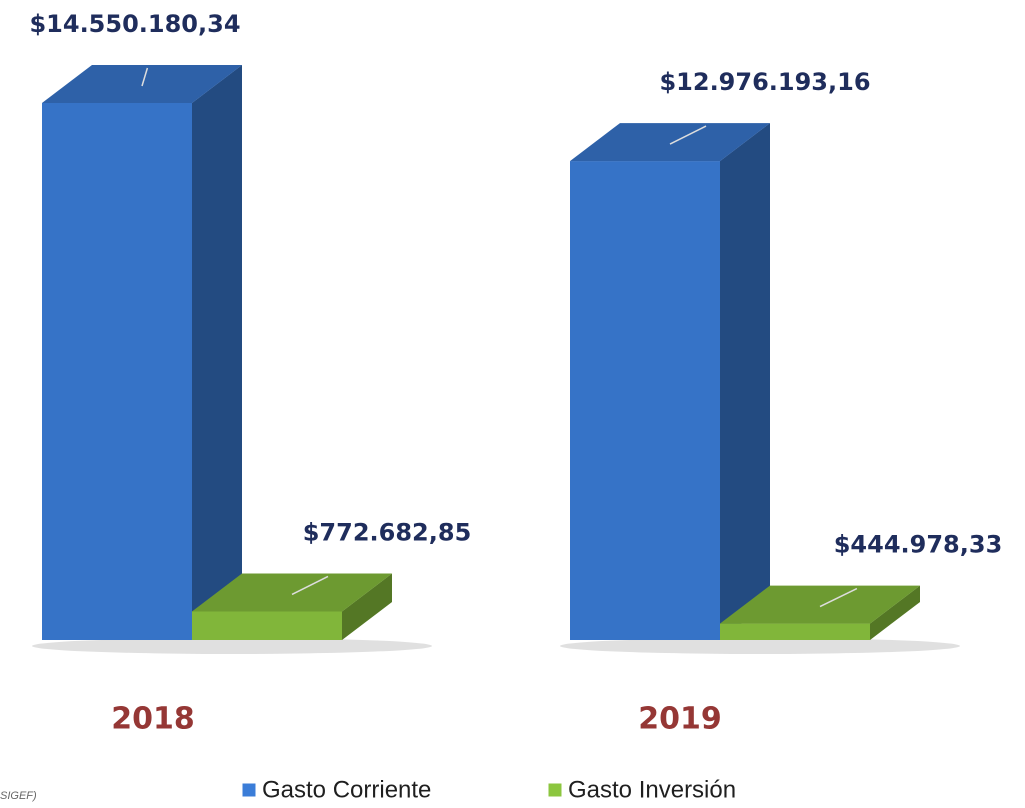 The height and width of the screenshot is (808, 1025). Describe the element at coordinates (652, 789) in the screenshot. I see `legend-label: Gasto Inversión` at that location.